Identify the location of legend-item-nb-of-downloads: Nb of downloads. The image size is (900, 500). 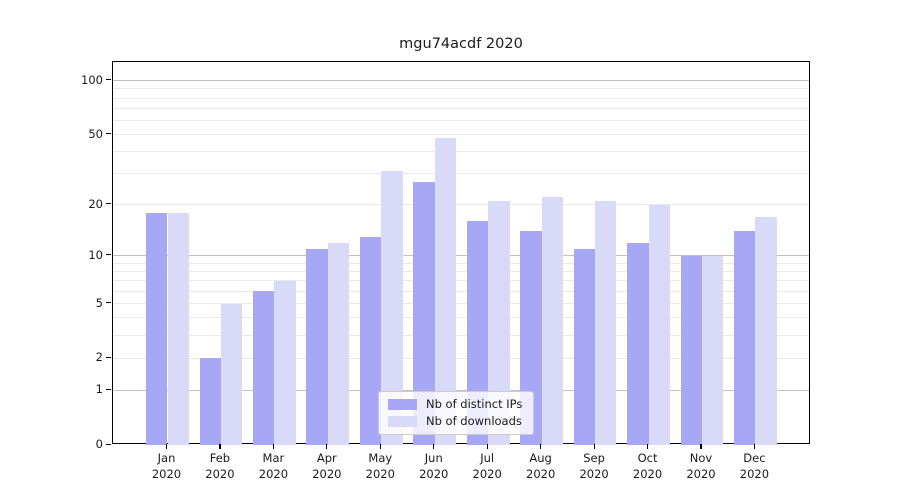
(455, 421).